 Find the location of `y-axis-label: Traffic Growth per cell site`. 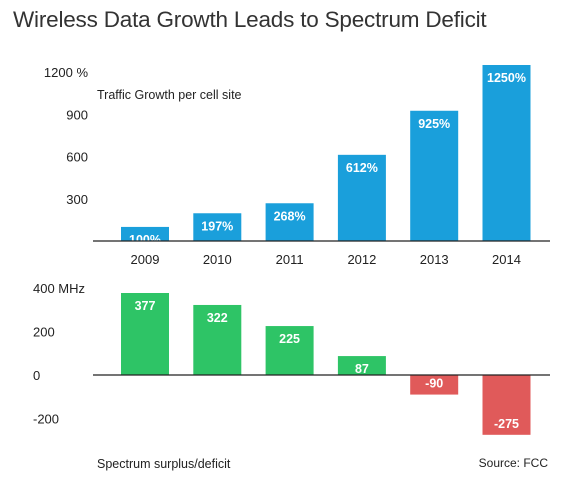

y-axis-label: Traffic Growth per cell site is located at coordinates (169, 95).